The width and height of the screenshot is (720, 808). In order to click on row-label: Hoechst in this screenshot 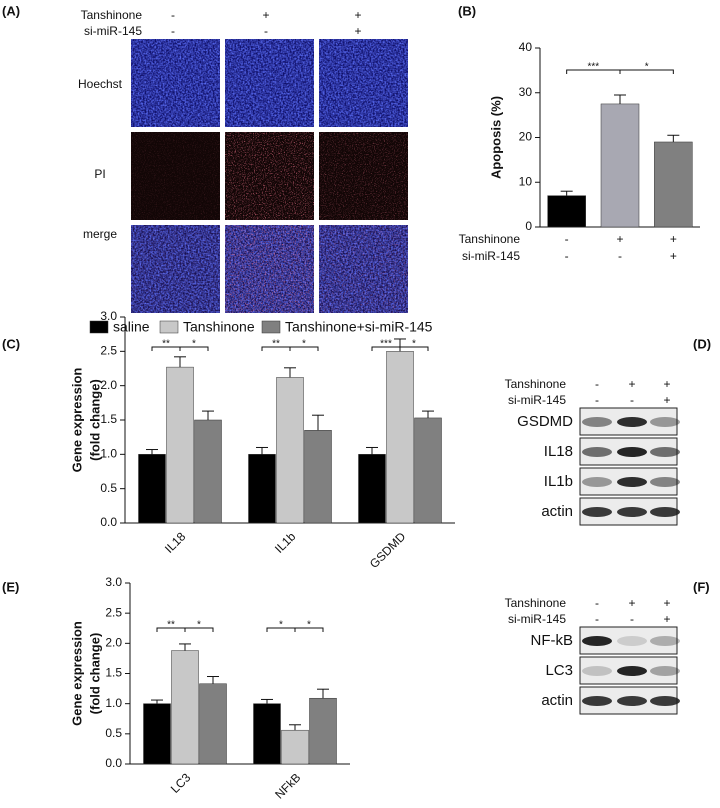, I will do `click(100, 84)`.